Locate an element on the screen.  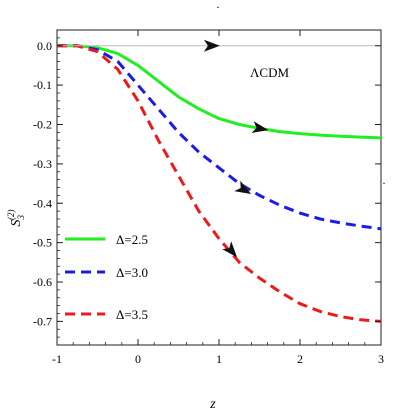
y-tick-label: -0.5 is located at coordinates (42, 243).